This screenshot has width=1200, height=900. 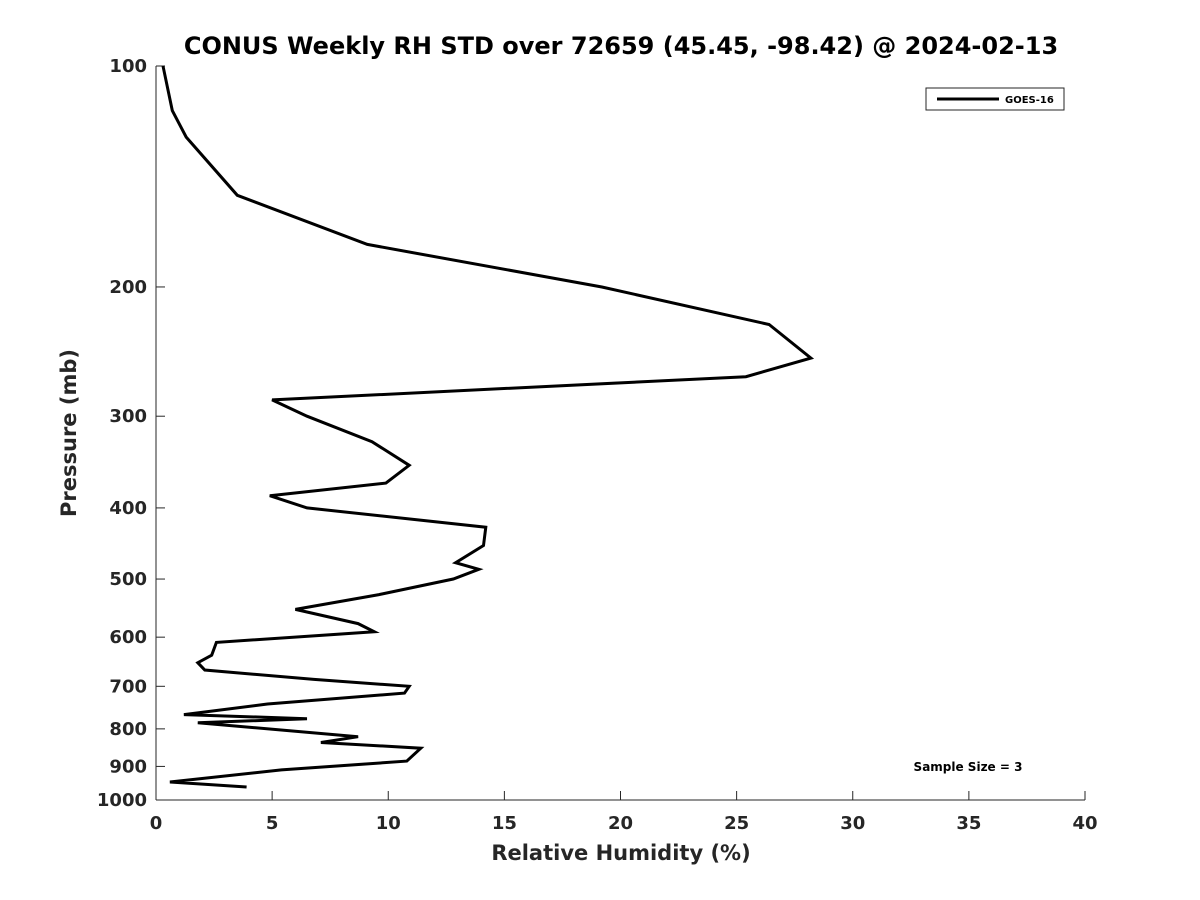 I want to click on x-tick-label: 35, so click(x=968, y=823).